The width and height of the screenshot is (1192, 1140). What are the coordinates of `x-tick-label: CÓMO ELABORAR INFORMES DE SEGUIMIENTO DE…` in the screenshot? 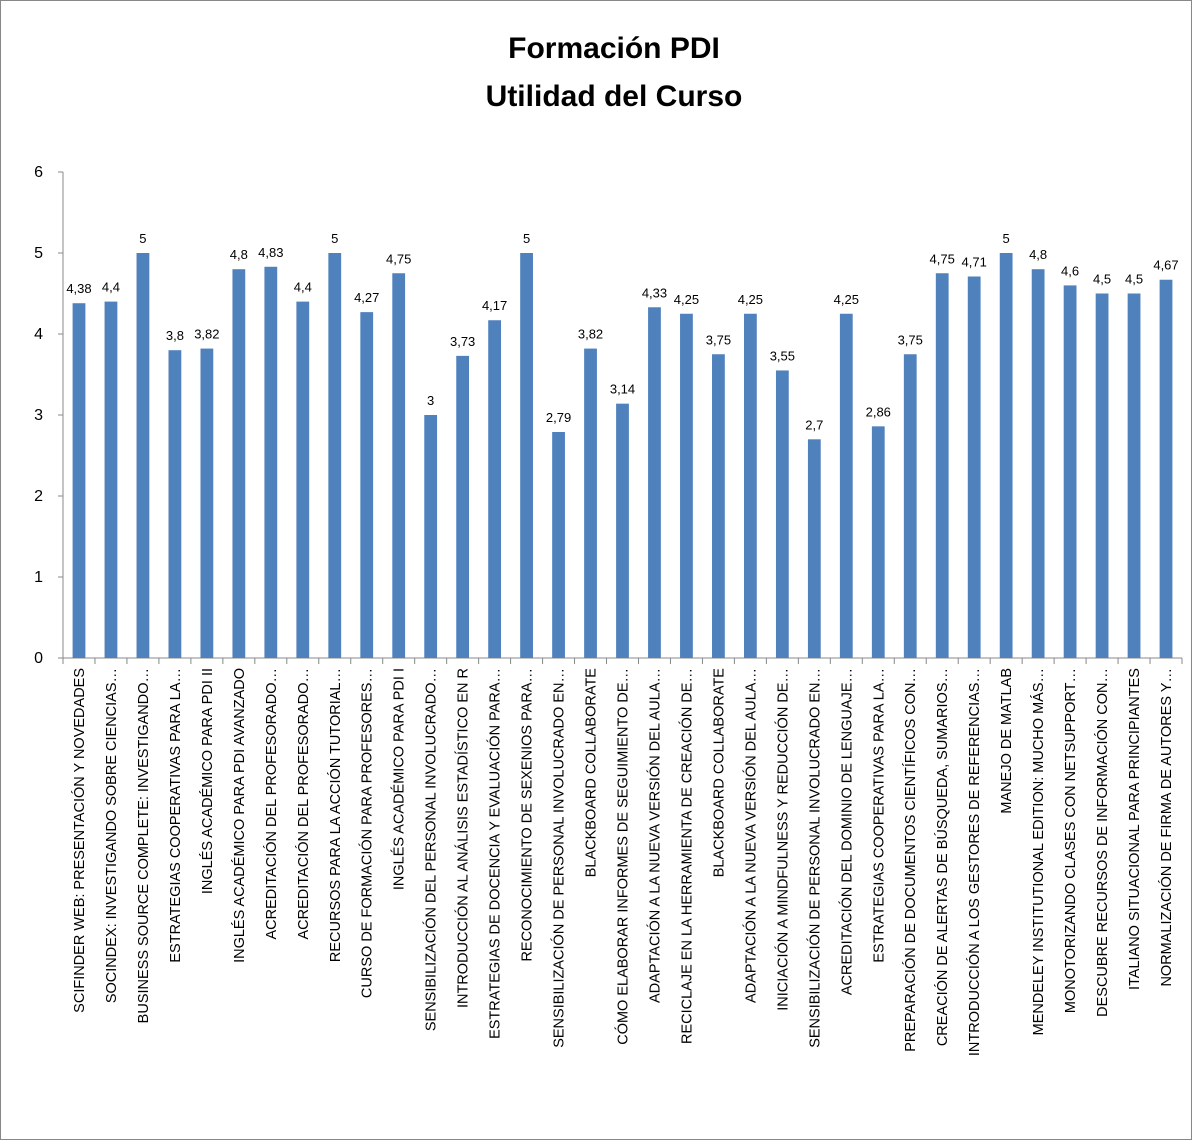 It's located at (623, 856).